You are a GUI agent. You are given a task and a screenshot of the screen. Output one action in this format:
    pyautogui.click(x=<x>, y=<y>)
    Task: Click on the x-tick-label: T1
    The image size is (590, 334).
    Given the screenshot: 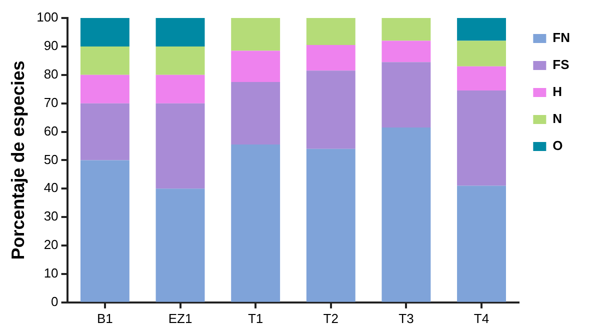 What is the action you would take?
    pyautogui.click(x=256, y=318)
    